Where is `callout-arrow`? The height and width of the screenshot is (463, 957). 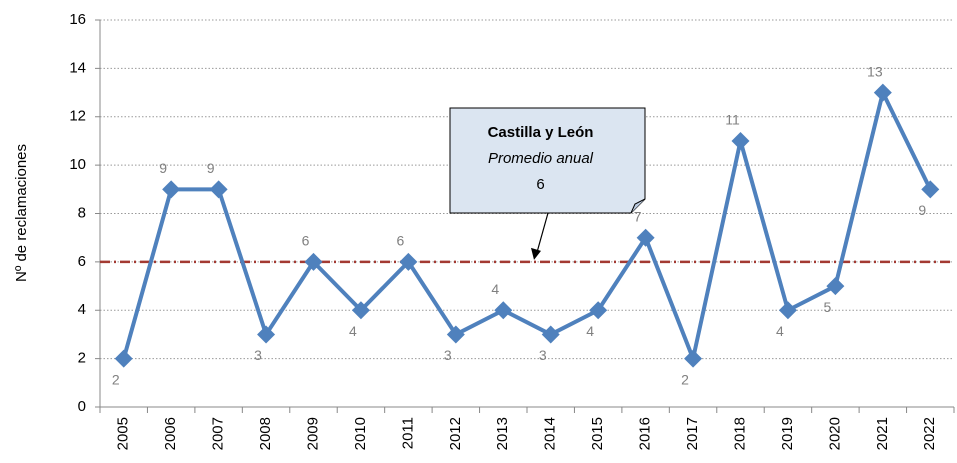
callout-arrow is located at coordinates (542, 234).